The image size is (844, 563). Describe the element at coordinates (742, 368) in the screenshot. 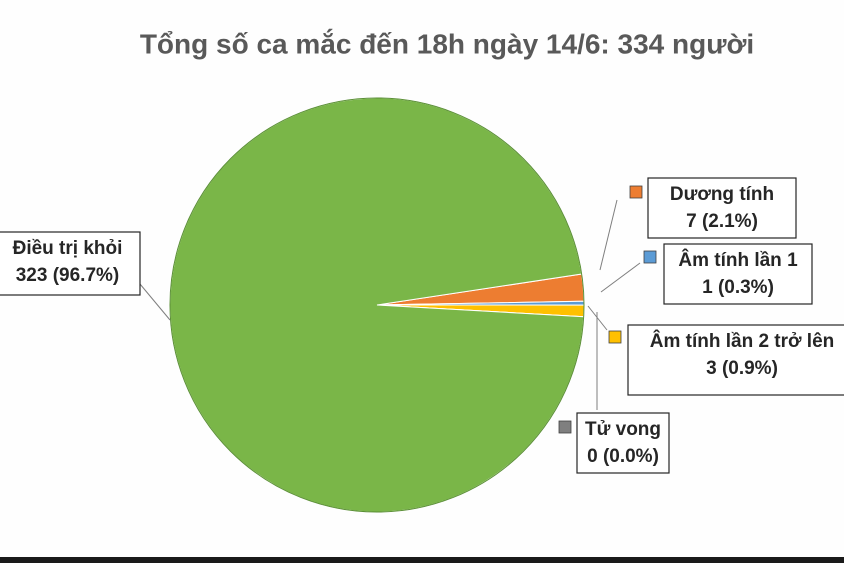

I see `label-value: 3 (0.9%)` at that location.